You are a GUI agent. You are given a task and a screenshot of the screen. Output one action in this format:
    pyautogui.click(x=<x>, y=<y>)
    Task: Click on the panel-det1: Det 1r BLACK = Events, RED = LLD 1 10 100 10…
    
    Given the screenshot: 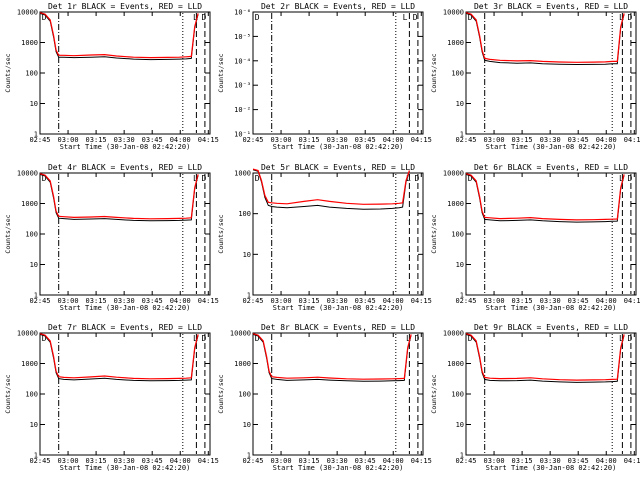 What is the action you would take?
    pyautogui.click(x=111, y=76)
    